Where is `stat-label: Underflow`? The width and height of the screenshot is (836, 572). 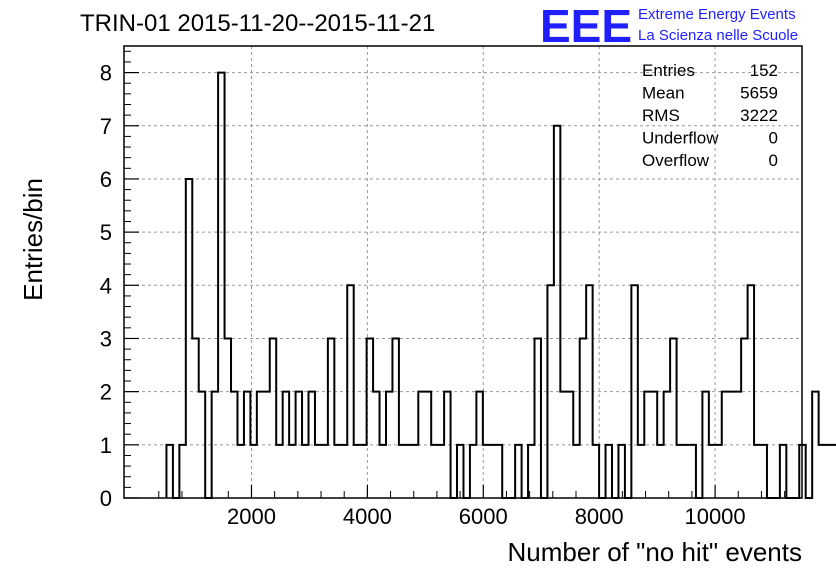
stat-label: Underflow is located at coordinates (680, 138).